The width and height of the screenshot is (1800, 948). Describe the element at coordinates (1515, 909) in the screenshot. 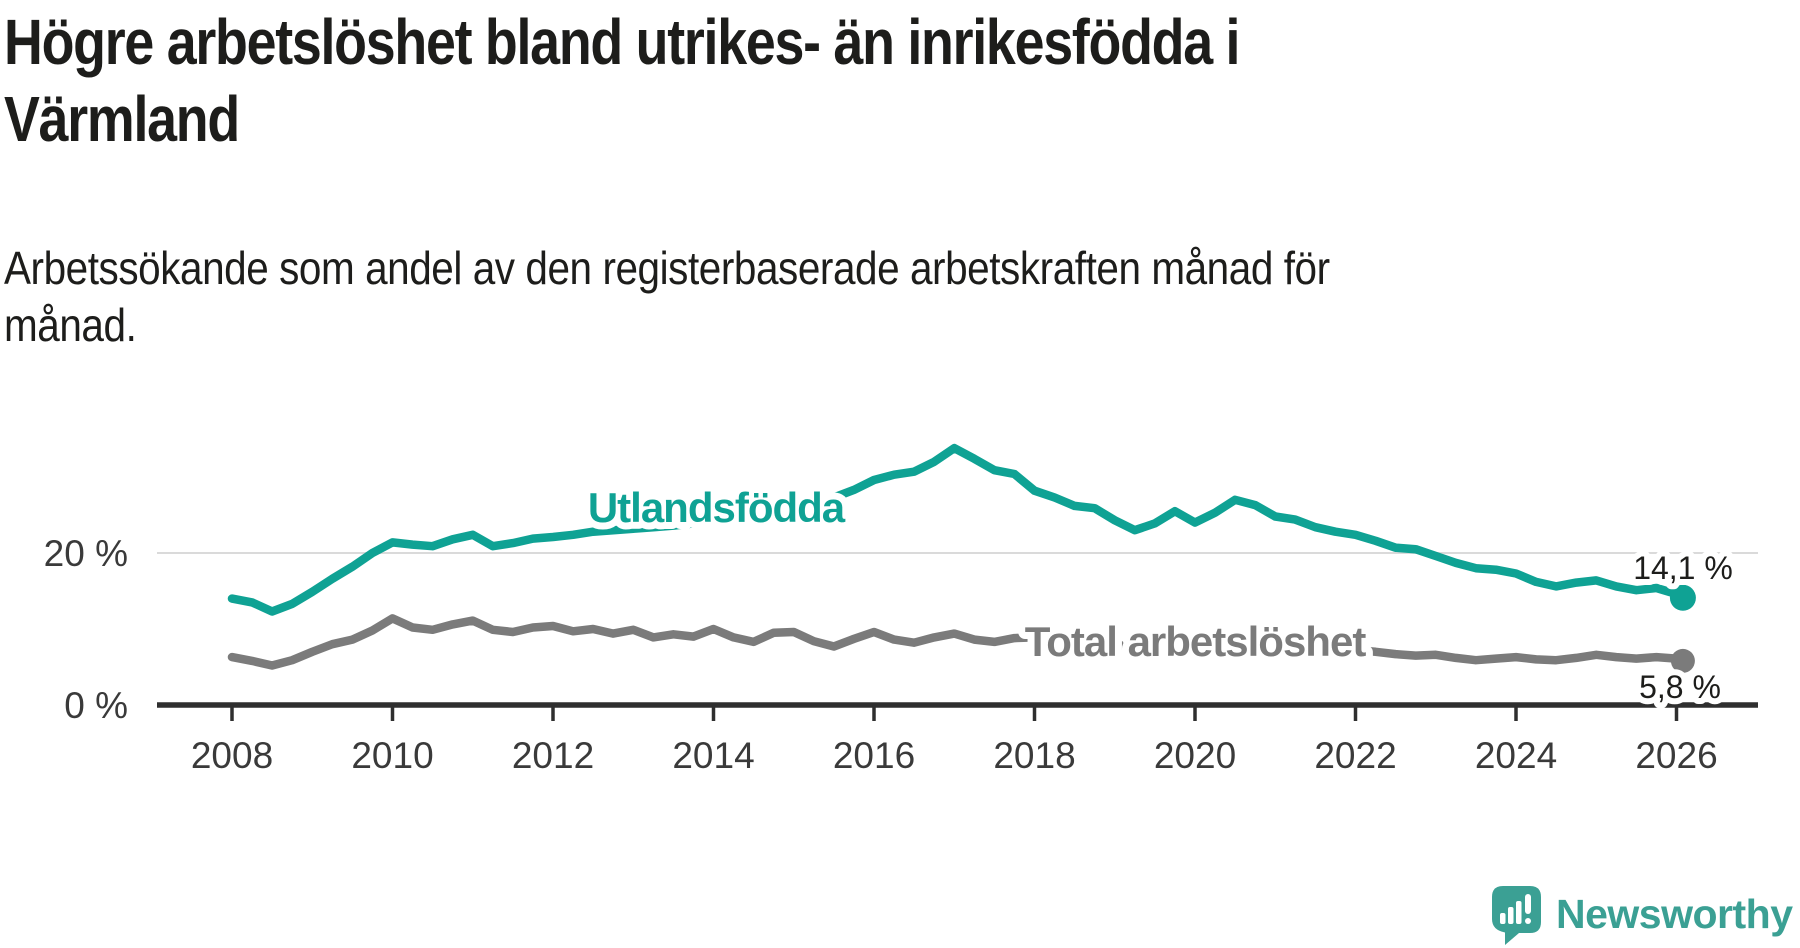

I see `logo-barchart-exclamation-icon` at that location.